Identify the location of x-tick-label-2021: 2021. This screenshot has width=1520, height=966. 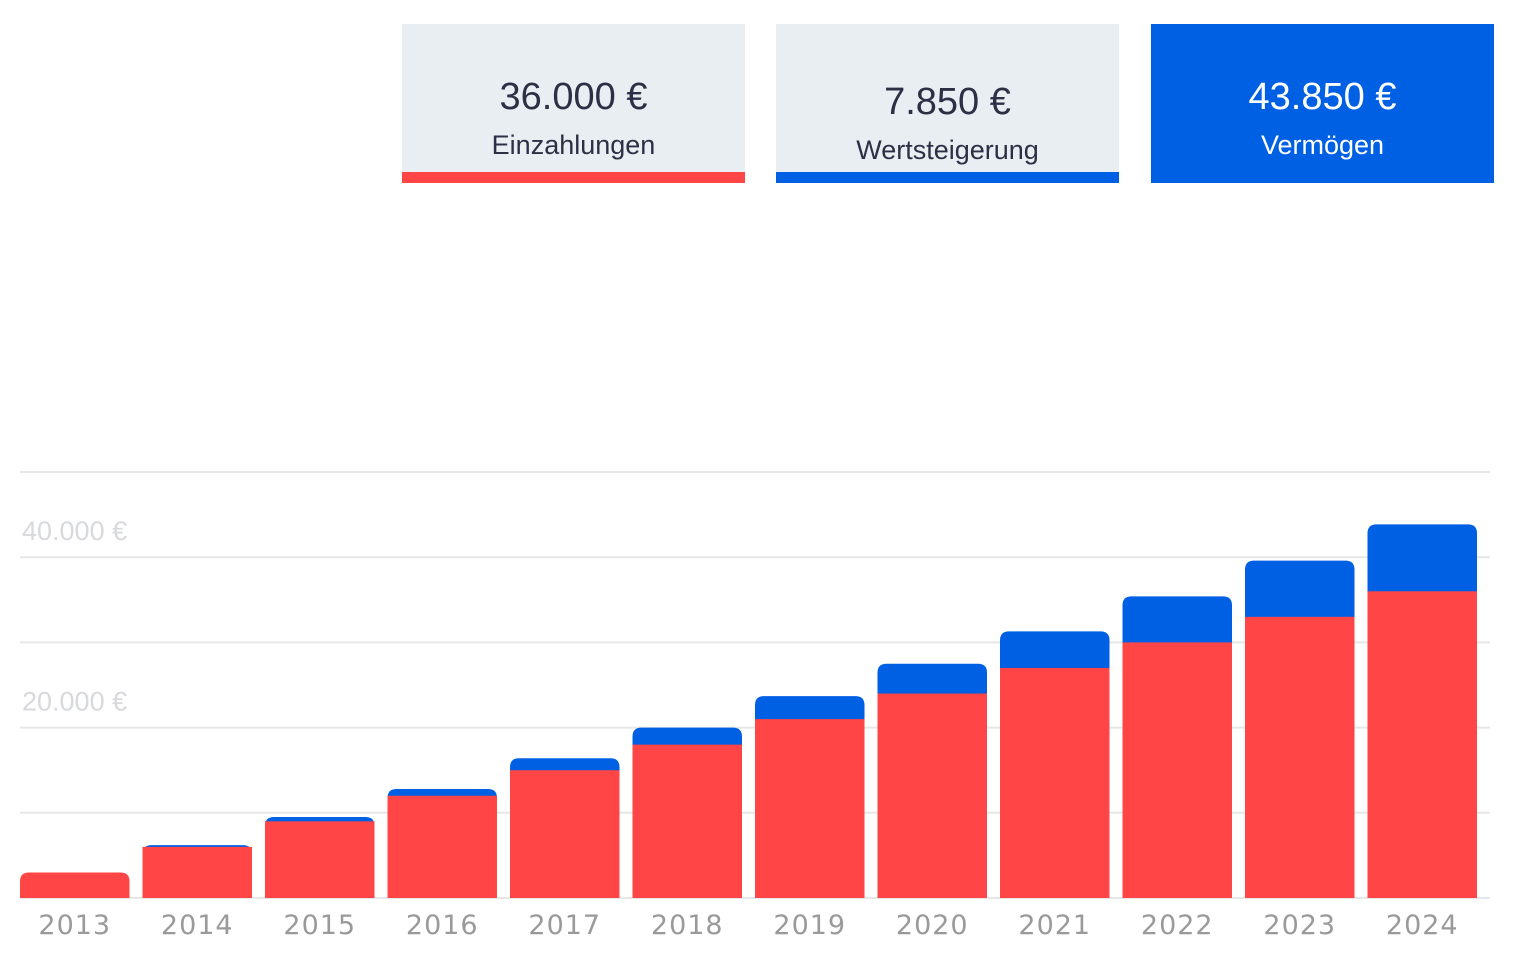
(1054, 925).